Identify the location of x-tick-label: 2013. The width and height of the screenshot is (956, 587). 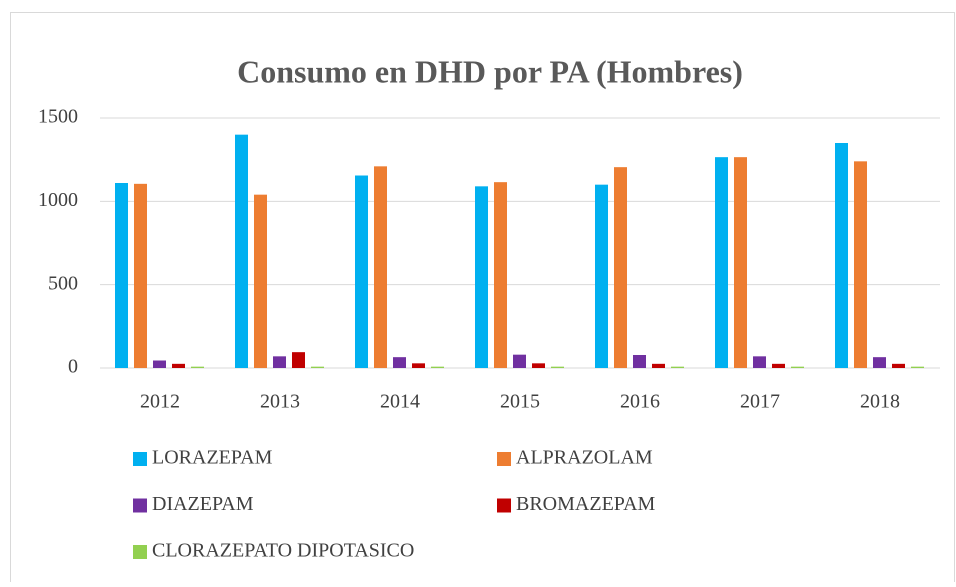
(280, 402).